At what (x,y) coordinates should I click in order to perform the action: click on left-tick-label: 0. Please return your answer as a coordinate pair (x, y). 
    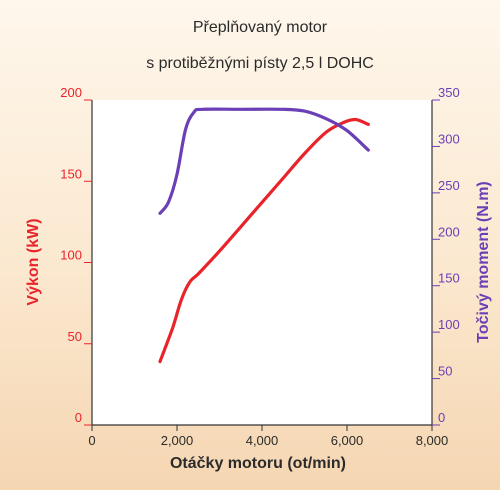
    Looking at the image, I should click on (78, 417).